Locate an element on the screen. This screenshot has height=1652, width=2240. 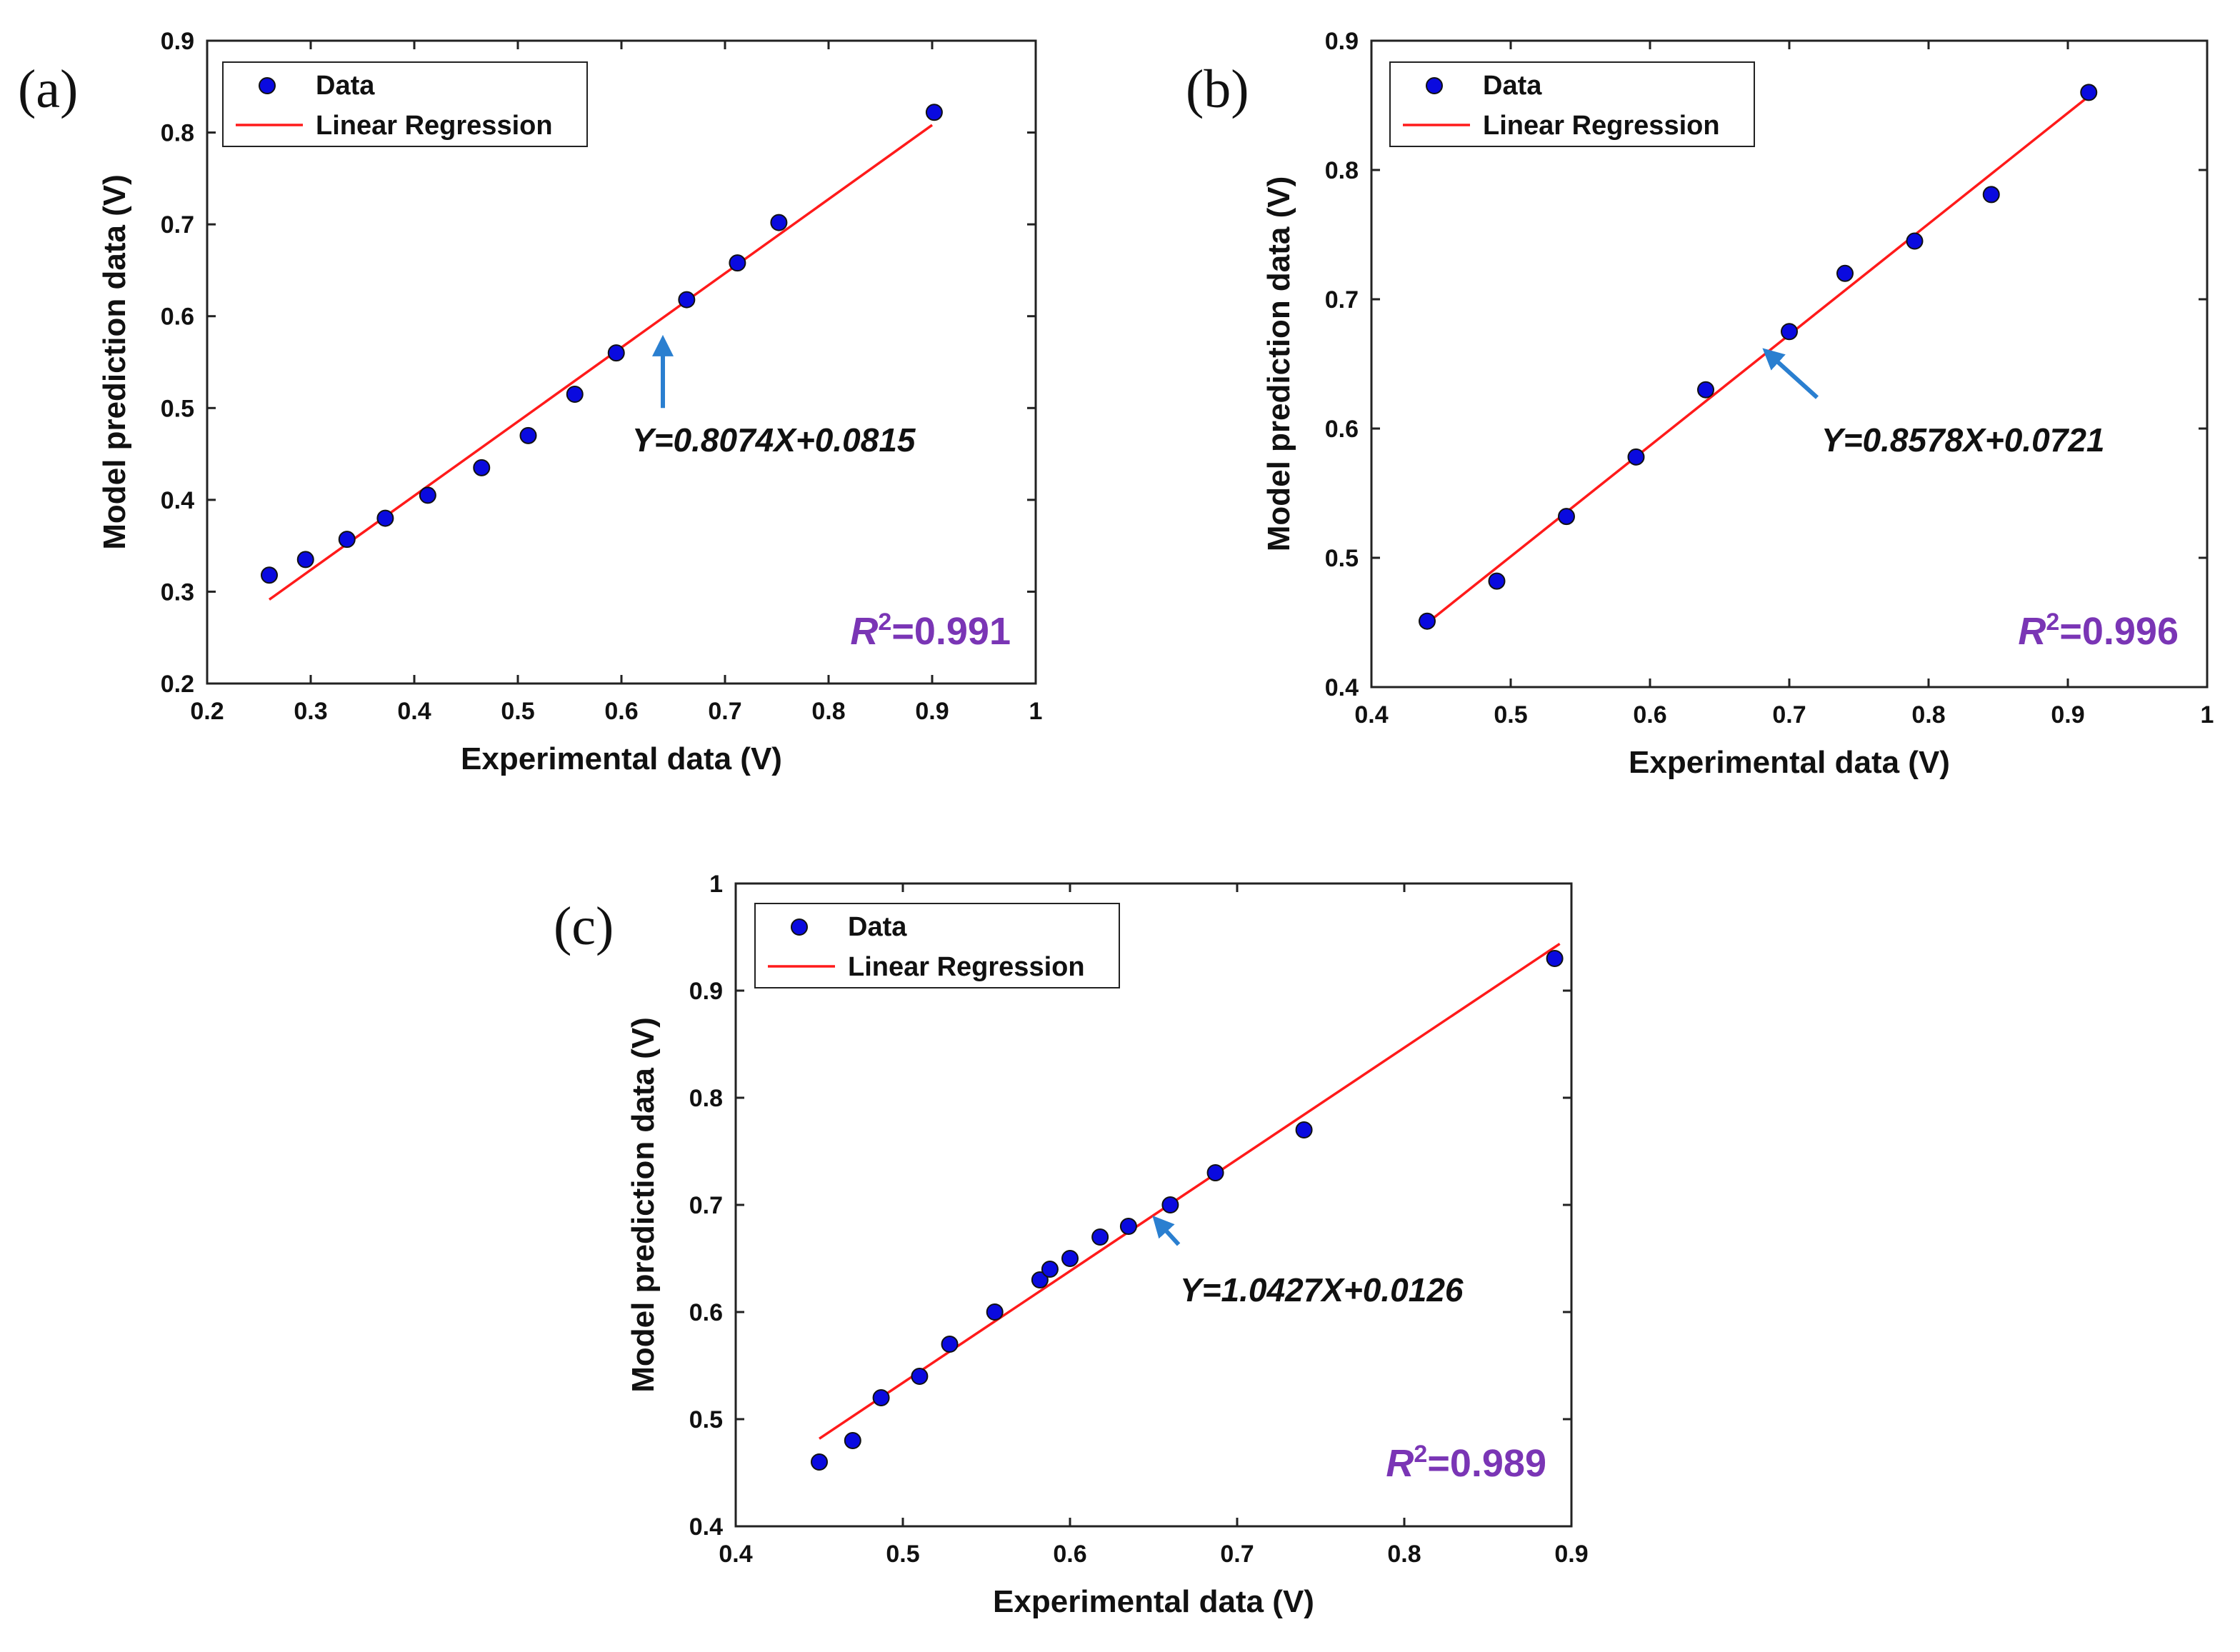
x-tick-label: 1 is located at coordinates (2207, 715).